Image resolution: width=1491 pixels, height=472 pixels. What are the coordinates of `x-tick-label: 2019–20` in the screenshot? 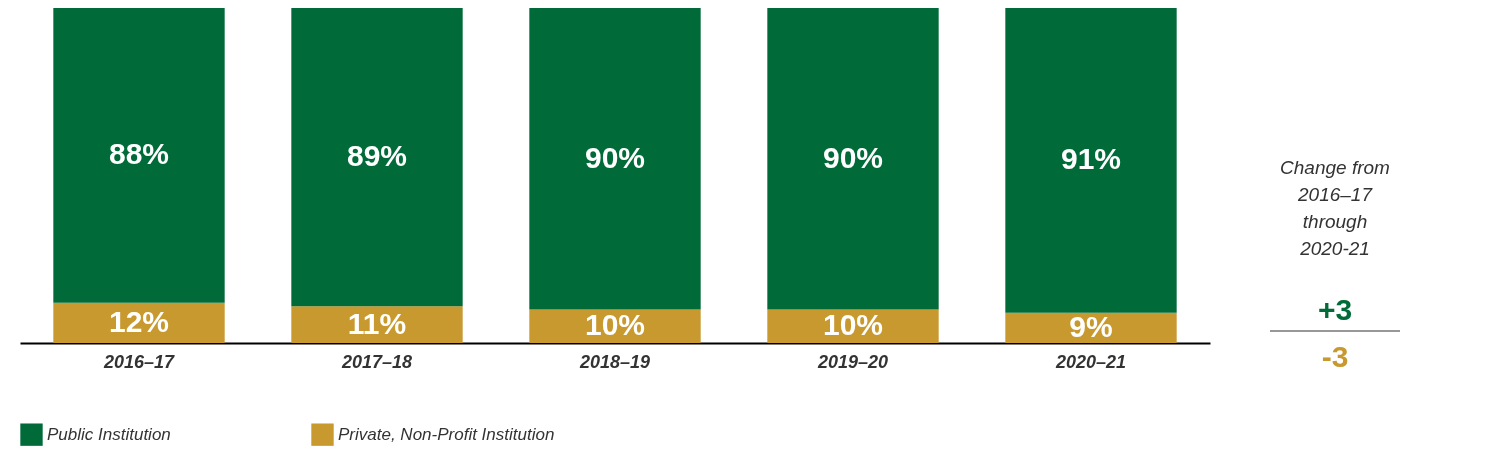 It's located at (852, 361).